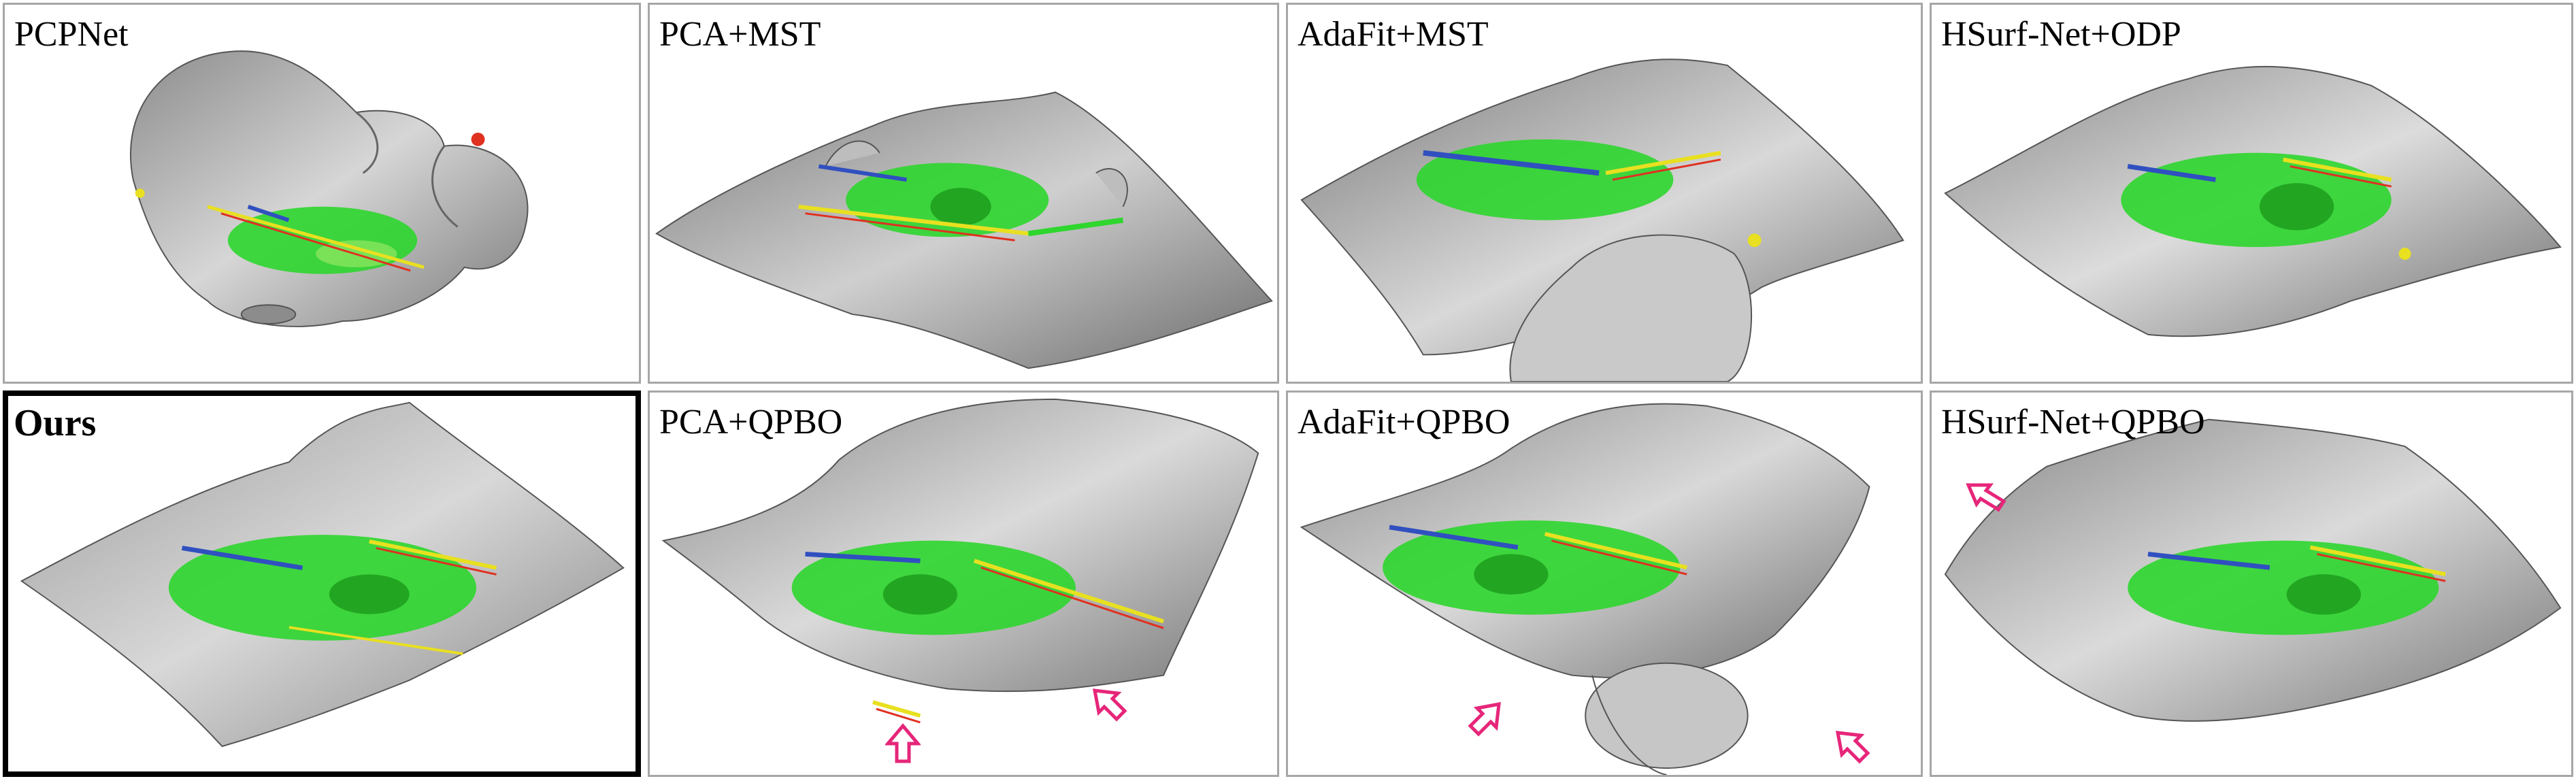  What do you see at coordinates (1585, 589) in the screenshot?
I see `adafit-qpbo-surface-render` at bounding box center [1585, 589].